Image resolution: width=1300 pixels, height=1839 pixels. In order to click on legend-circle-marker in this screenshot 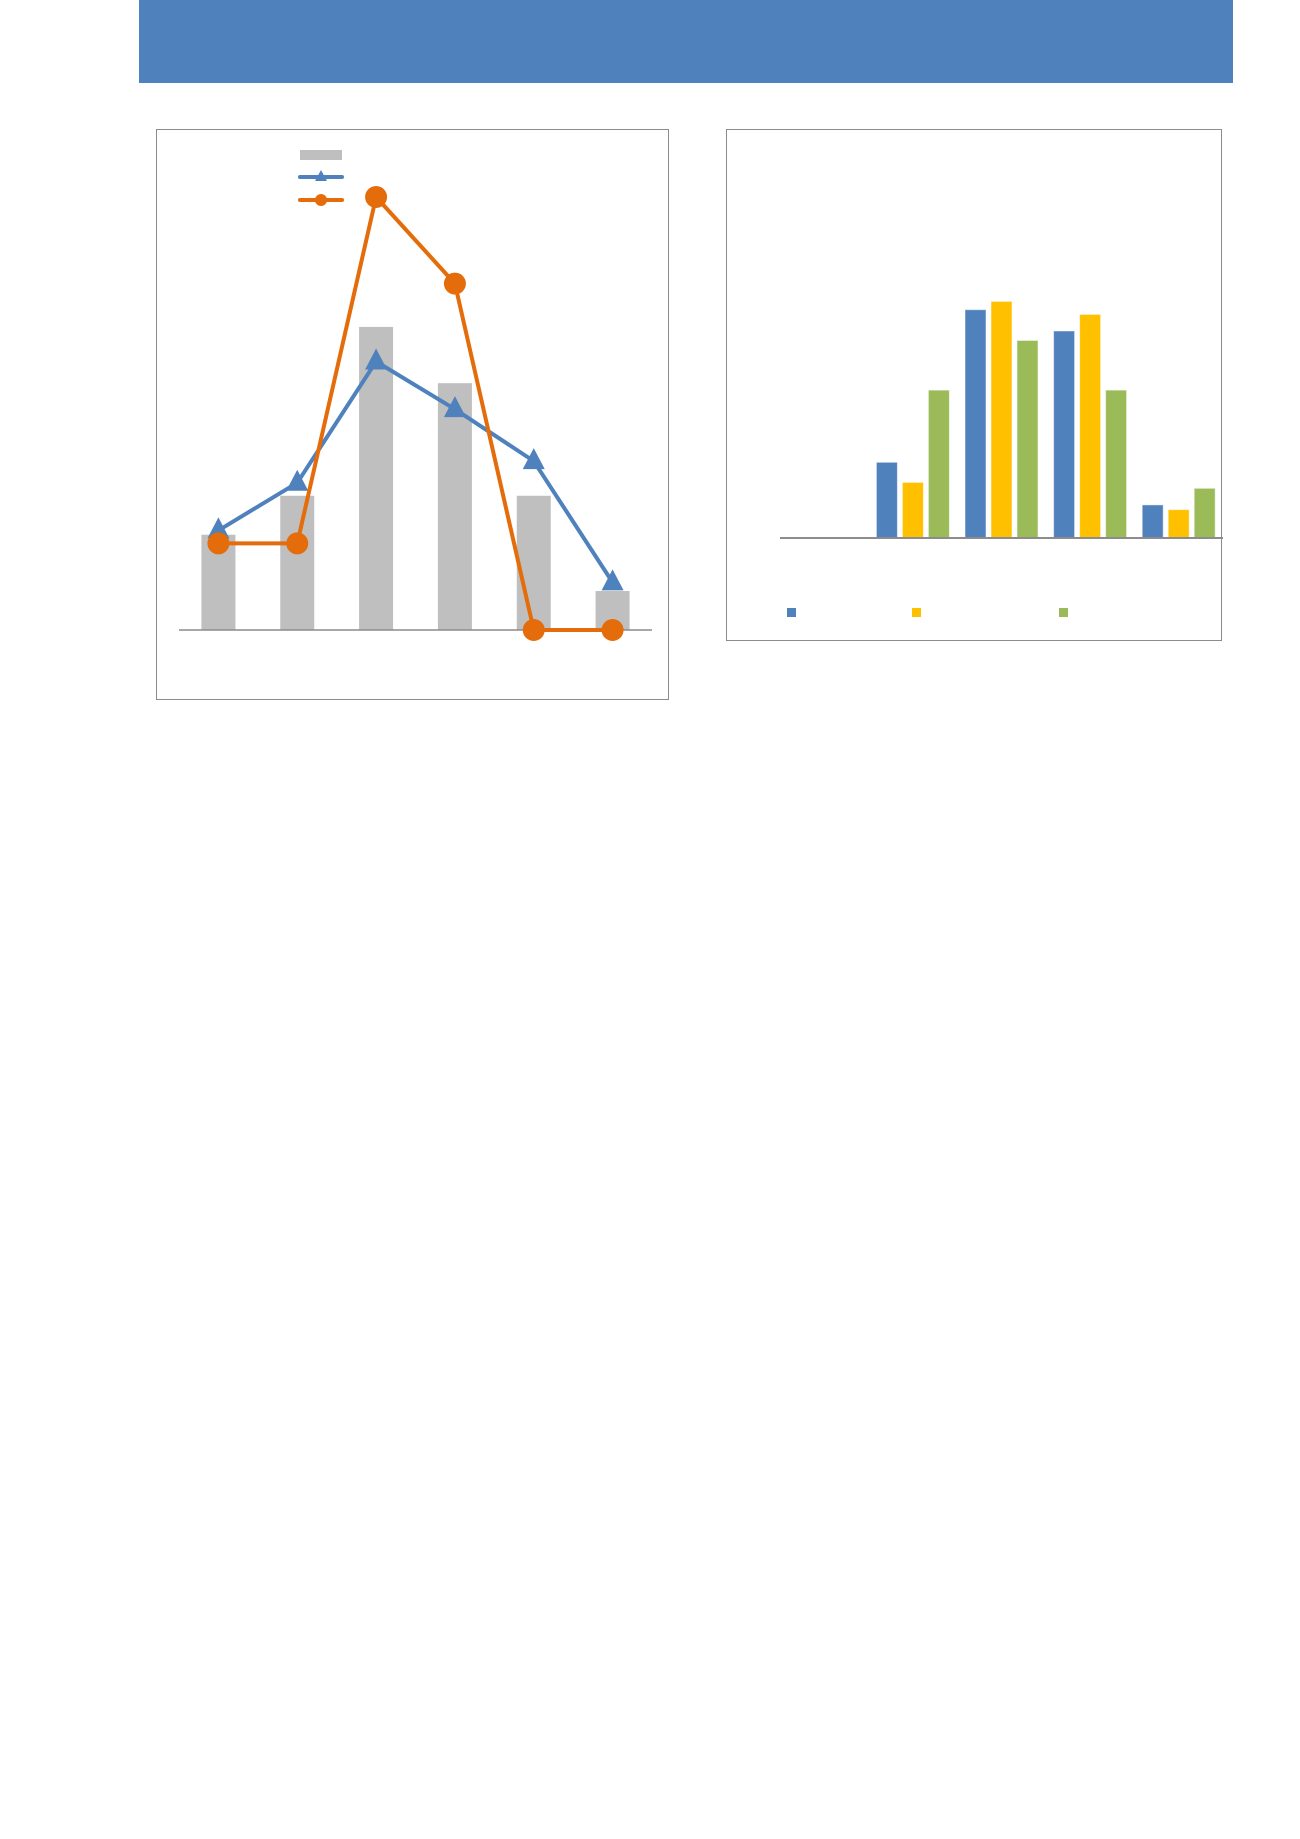, I will do `click(321, 200)`.